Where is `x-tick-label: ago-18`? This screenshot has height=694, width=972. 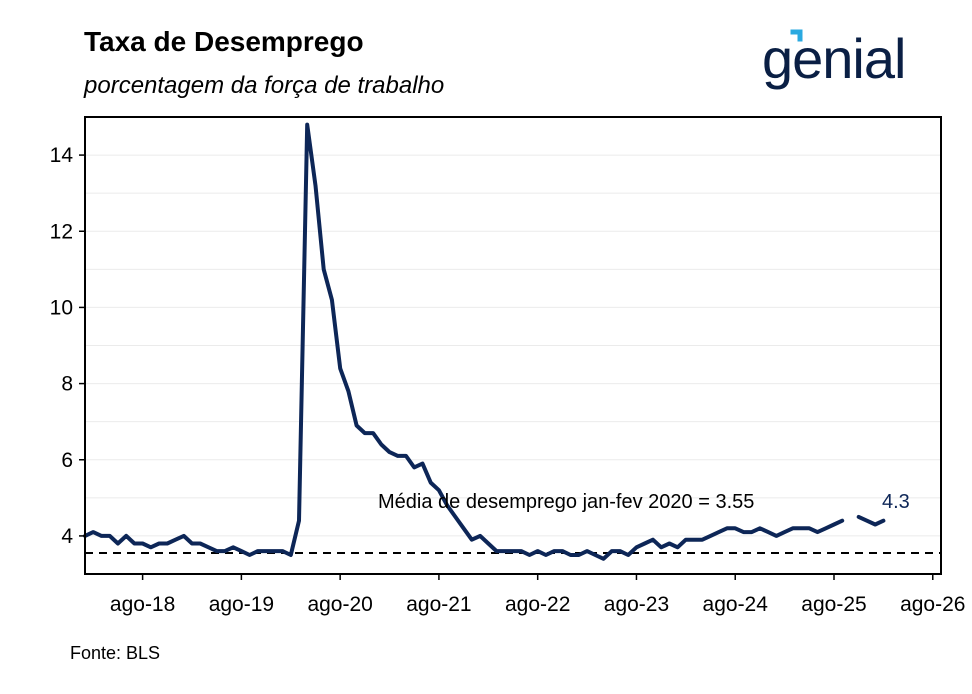
x-tick-label: ago-18 is located at coordinates (142, 604).